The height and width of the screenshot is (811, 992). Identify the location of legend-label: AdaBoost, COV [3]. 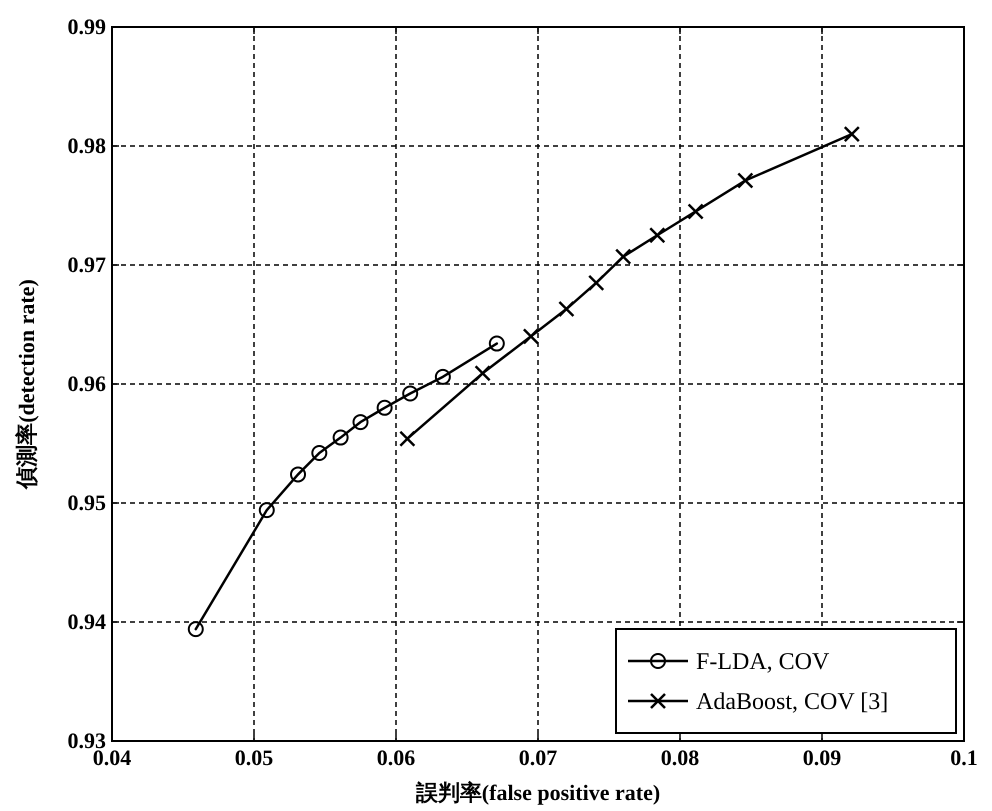
(792, 702).